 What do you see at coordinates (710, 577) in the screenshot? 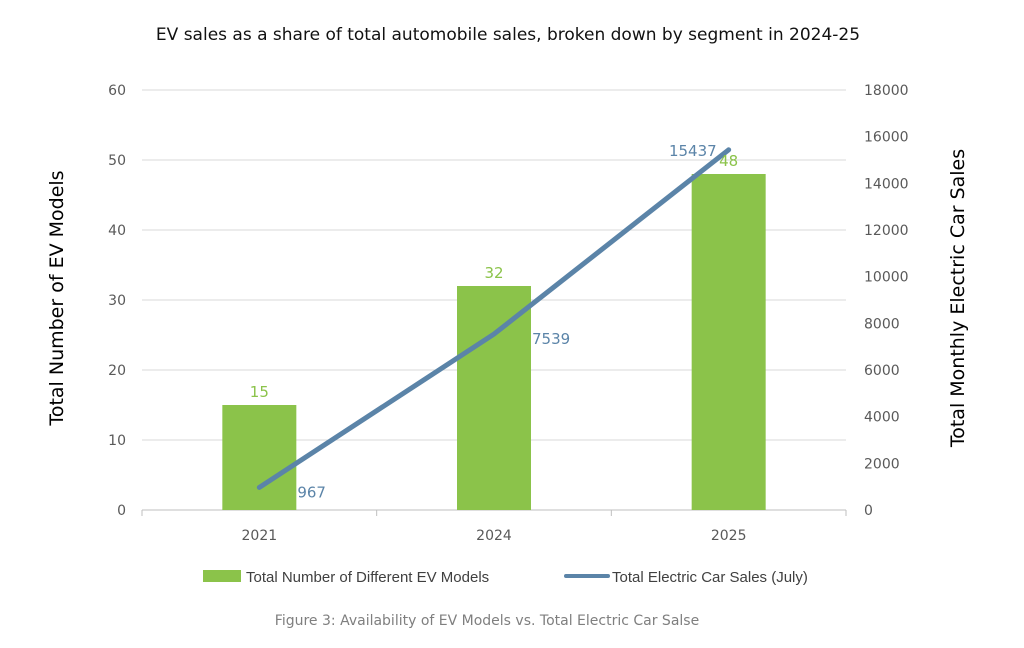
I see `legend-line-label: Total Electric Car Sales (July)` at bounding box center [710, 577].